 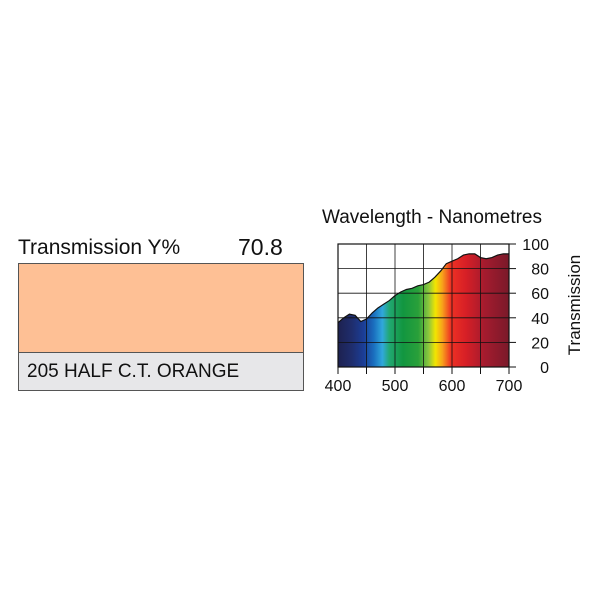 What do you see at coordinates (99, 247) in the screenshot?
I see `swatch-title: Transmission Y%` at bounding box center [99, 247].